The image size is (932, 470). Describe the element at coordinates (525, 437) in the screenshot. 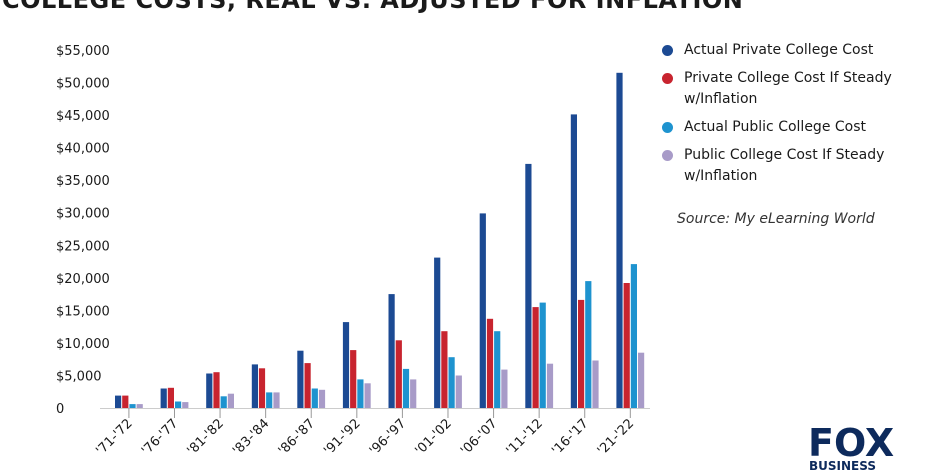

I see `x-tick-label: '11-'12` at that location.